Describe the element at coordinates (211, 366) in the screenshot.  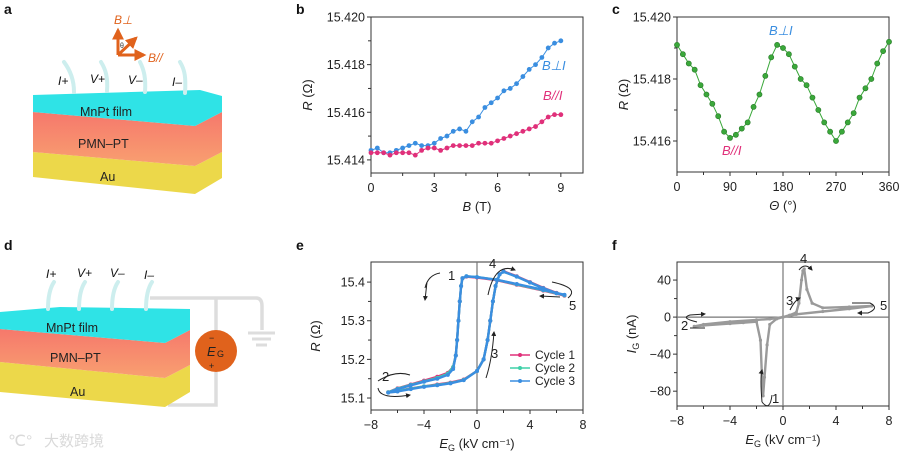
I see `source-plus-sign: +` at that location.